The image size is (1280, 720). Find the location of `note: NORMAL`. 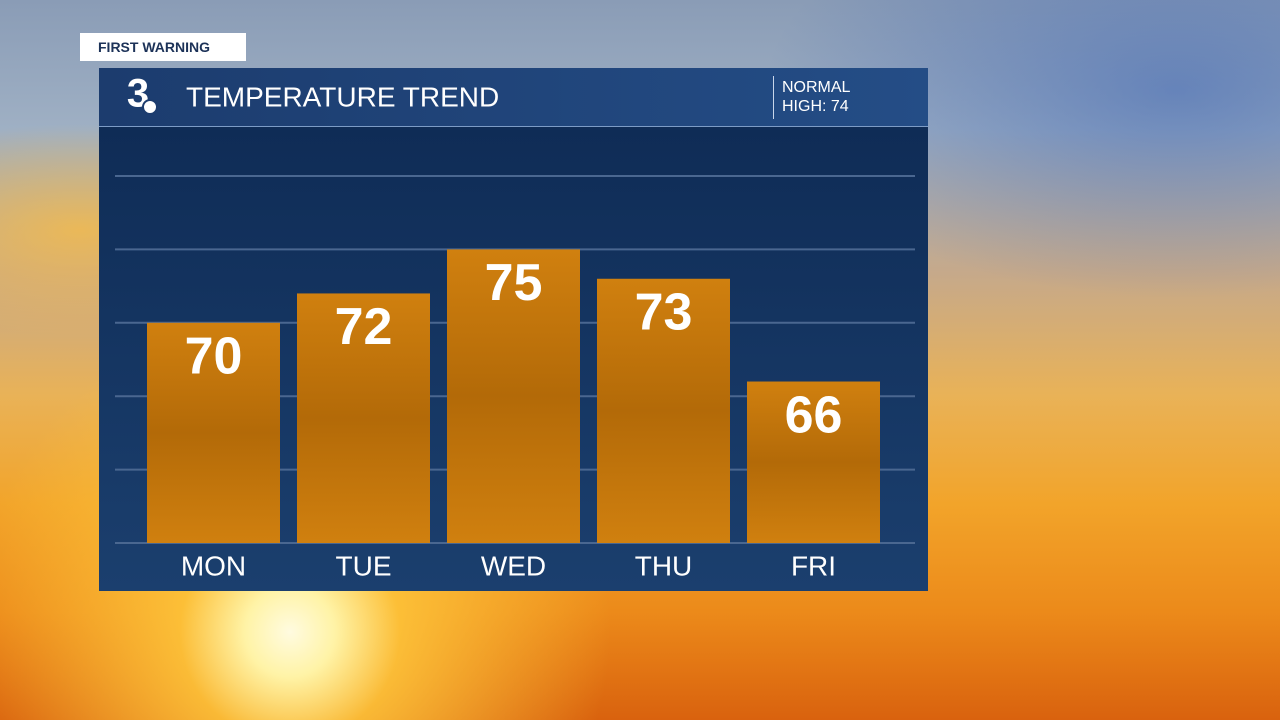

note: NORMAL is located at coordinates (816, 87).